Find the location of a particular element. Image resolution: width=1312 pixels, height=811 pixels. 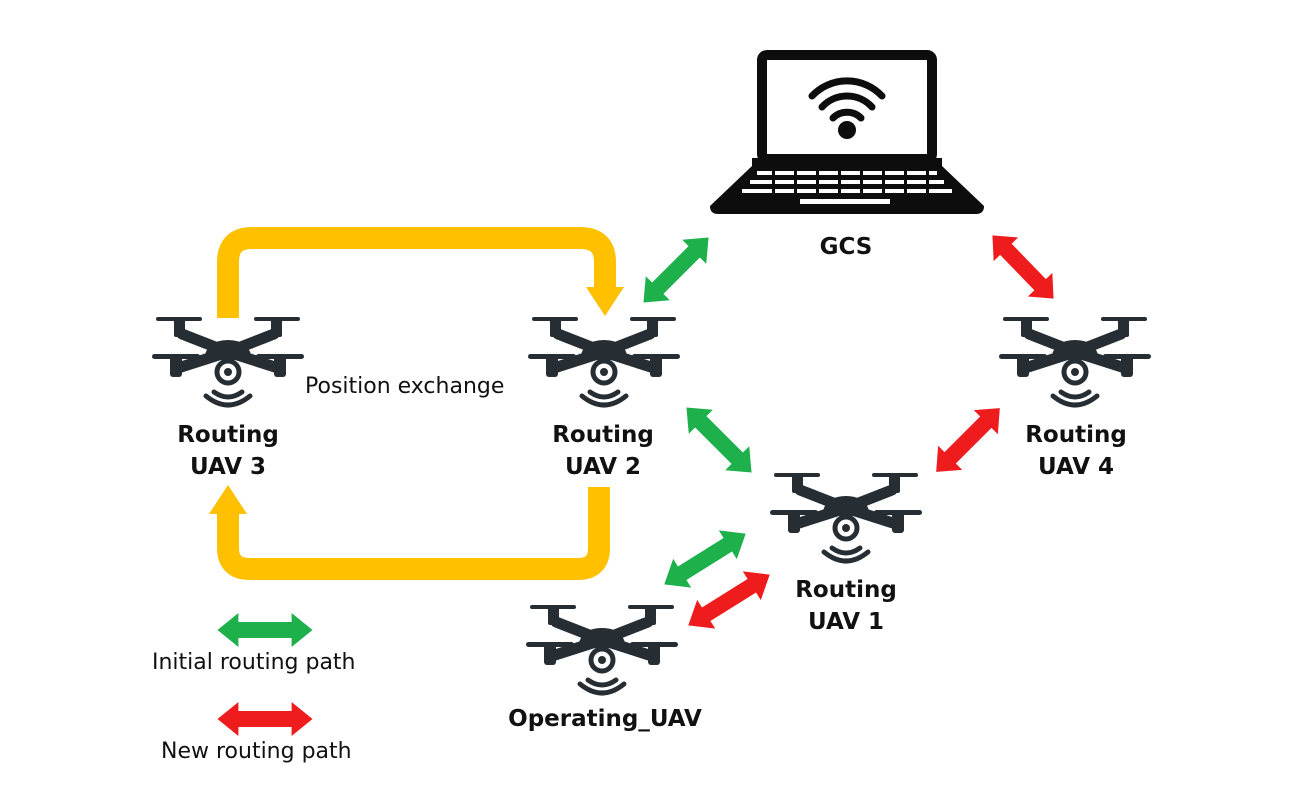

legend-new-arrow is located at coordinates (265, 719).